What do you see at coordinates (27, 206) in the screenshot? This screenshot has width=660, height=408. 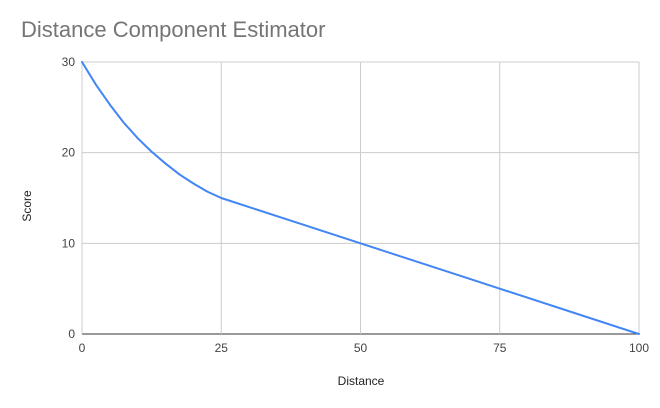 I see `y-axis-label: Score` at bounding box center [27, 206].